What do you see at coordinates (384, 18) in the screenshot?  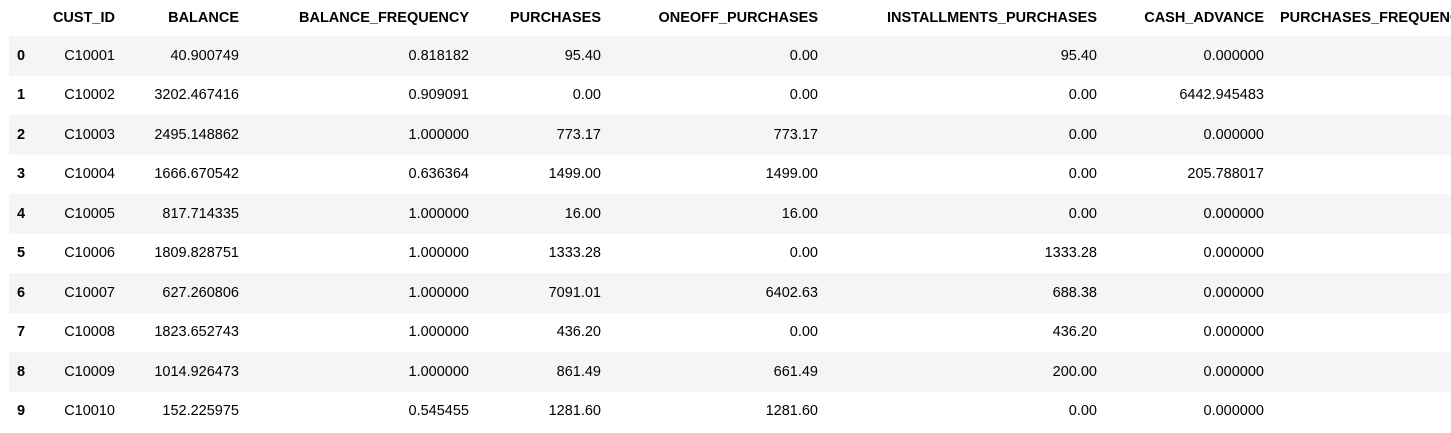 I see `header-balance-frequency: BALANCE_FREQUENCY` at bounding box center [384, 18].